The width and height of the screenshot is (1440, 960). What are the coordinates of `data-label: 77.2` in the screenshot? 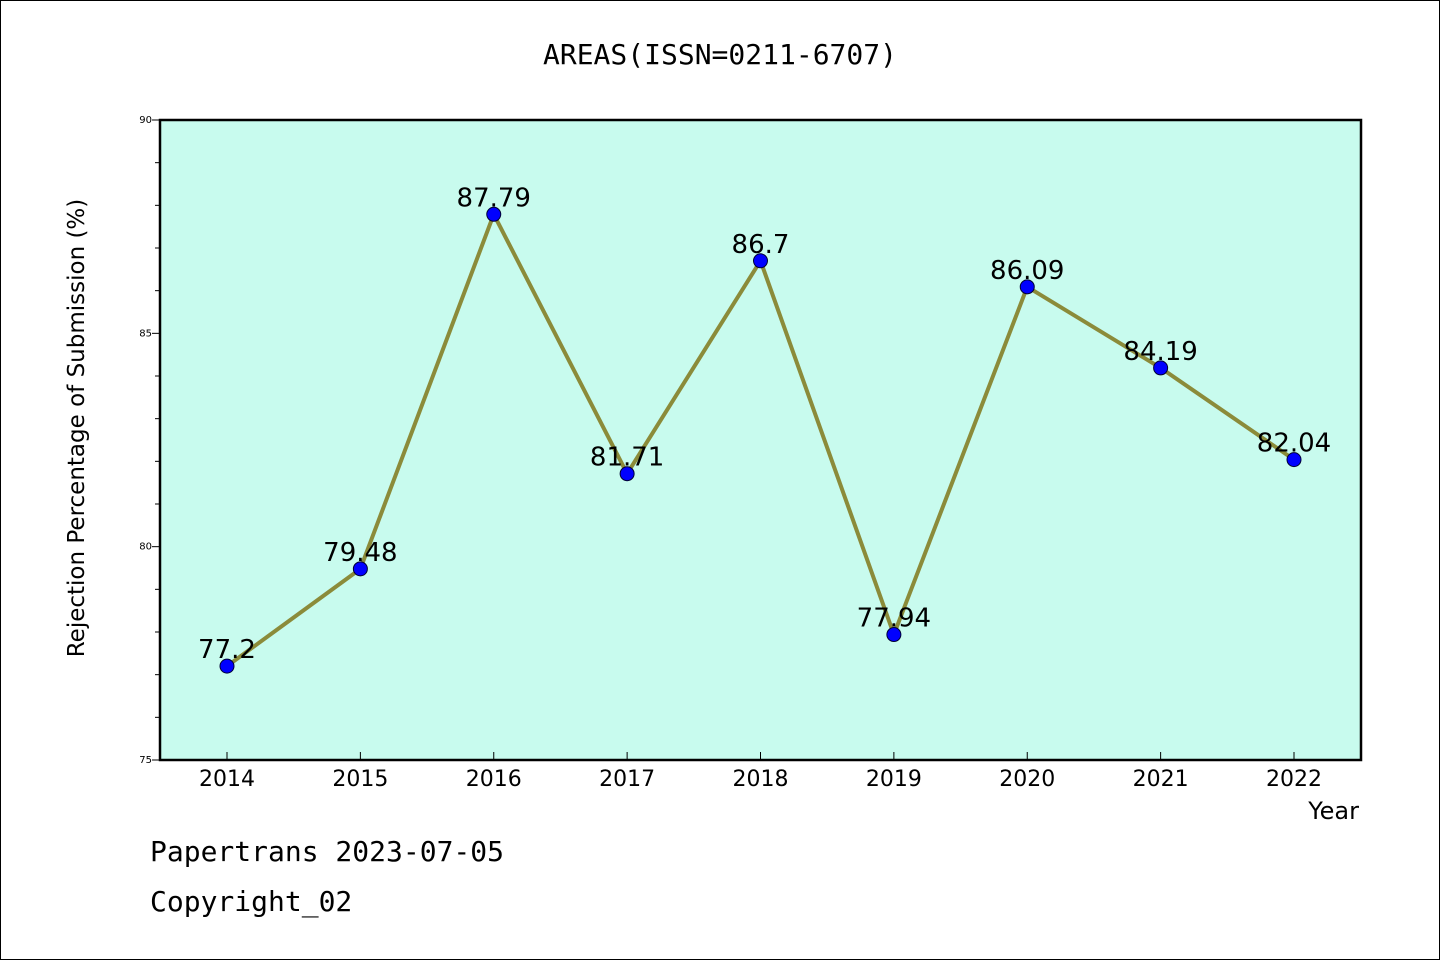 It's located at (227, 650).